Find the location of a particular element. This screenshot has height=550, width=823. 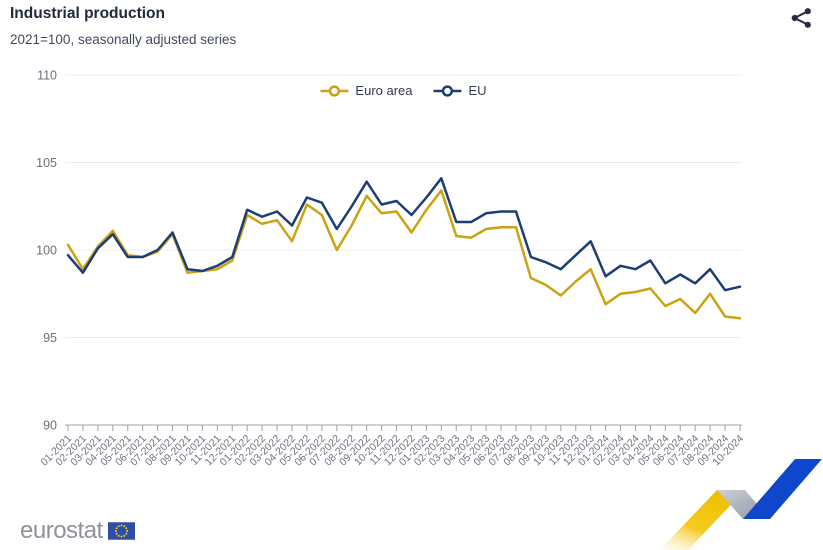

chart-legend: Euro area EU is located at coordinates (403, 90).